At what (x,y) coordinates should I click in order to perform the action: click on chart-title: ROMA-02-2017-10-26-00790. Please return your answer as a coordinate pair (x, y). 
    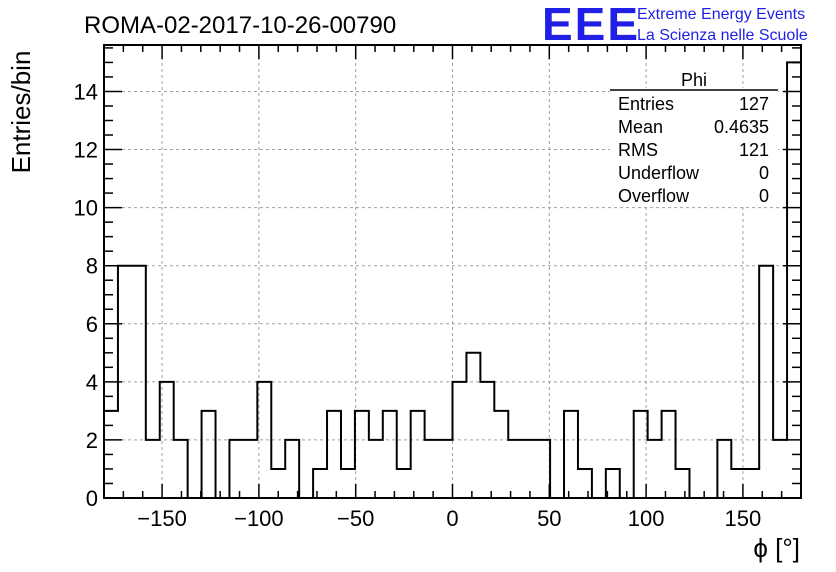
    Looking at the image, I should click on (240, 25).